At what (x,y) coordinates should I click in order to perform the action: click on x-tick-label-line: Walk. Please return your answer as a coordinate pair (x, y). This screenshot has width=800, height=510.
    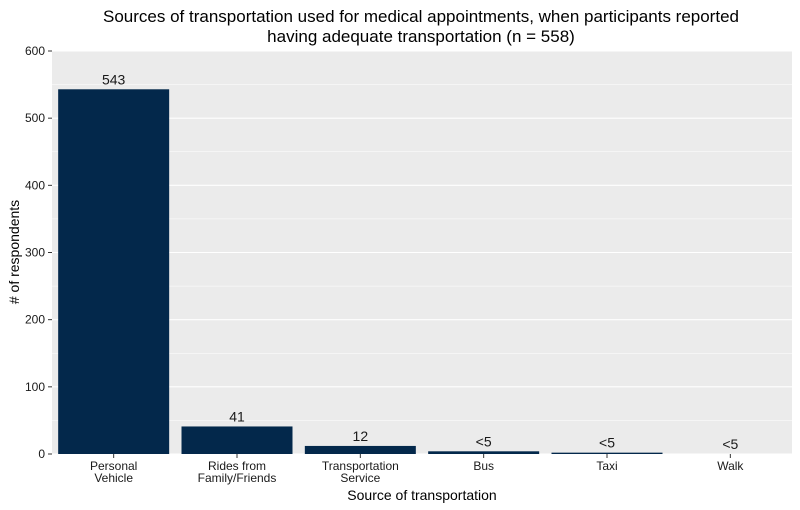
    Looking at the image, I should click on (730, 466).